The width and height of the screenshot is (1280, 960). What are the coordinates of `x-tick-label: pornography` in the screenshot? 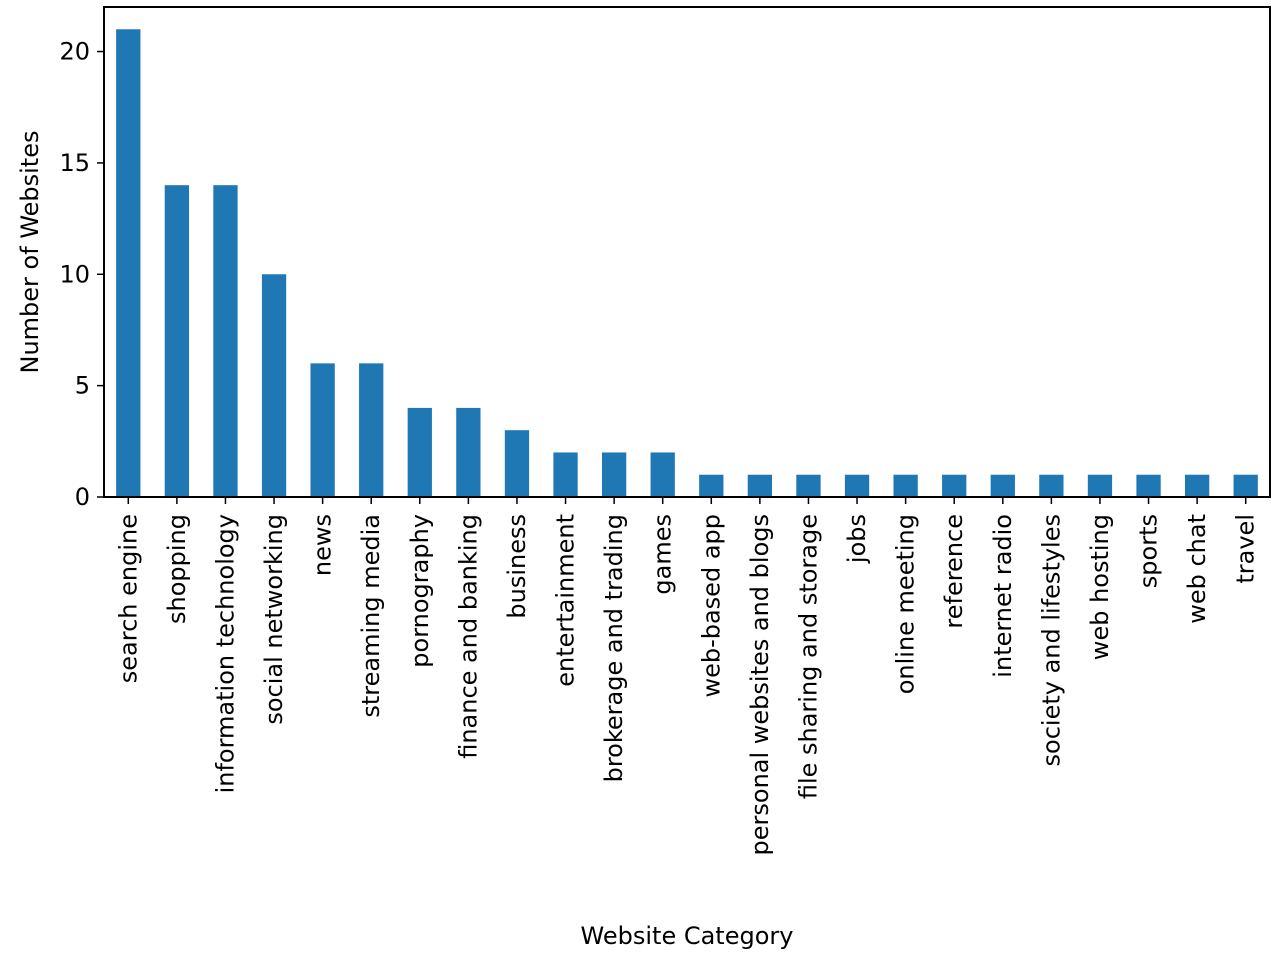 It's located at (420, 591).